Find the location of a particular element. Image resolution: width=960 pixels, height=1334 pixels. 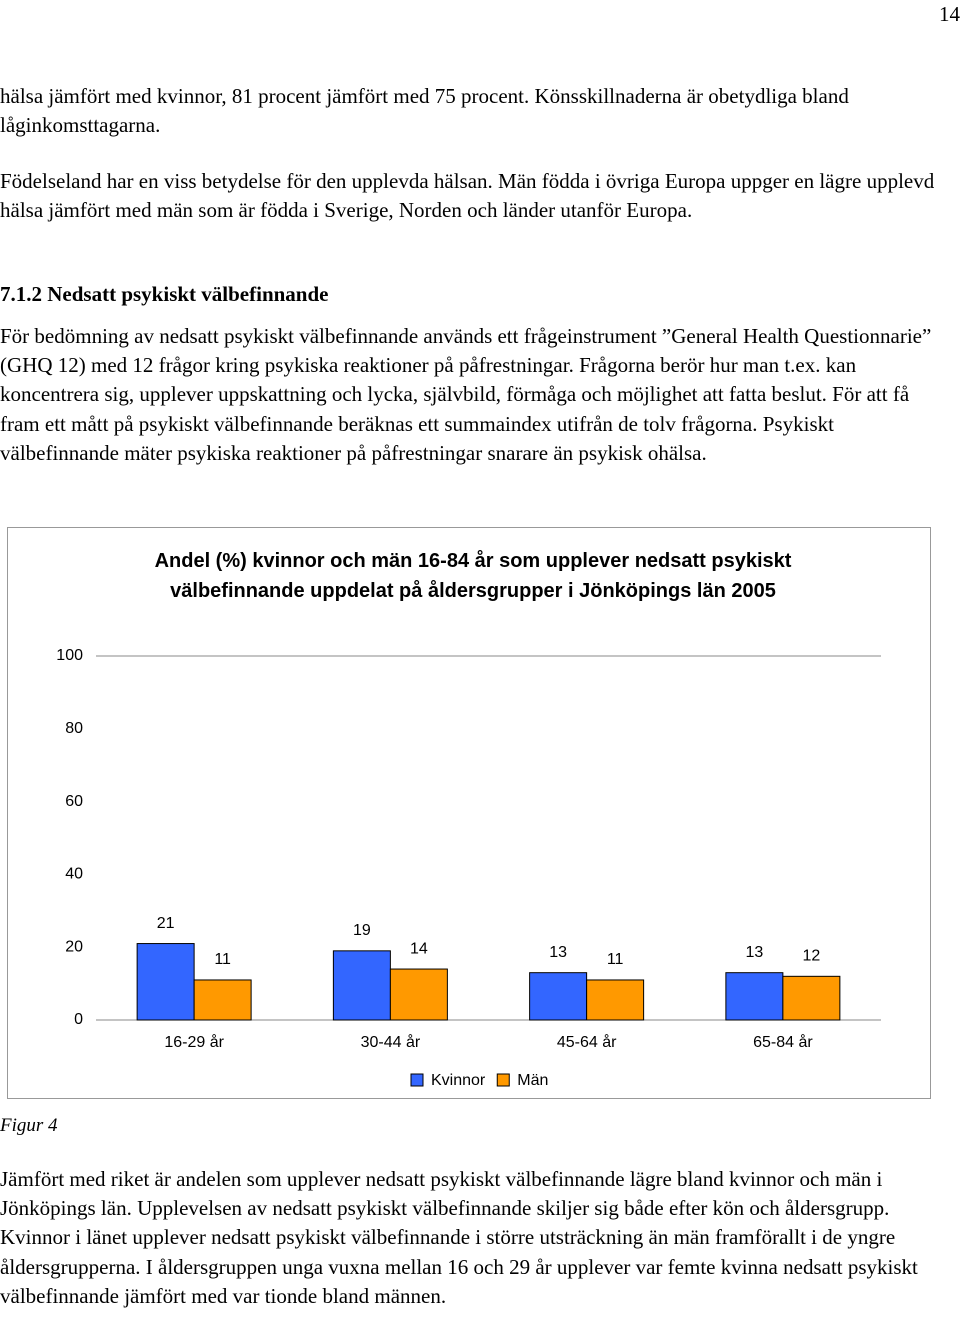

figure-caption: Figur 4 is located at coordinates (29, 1125).